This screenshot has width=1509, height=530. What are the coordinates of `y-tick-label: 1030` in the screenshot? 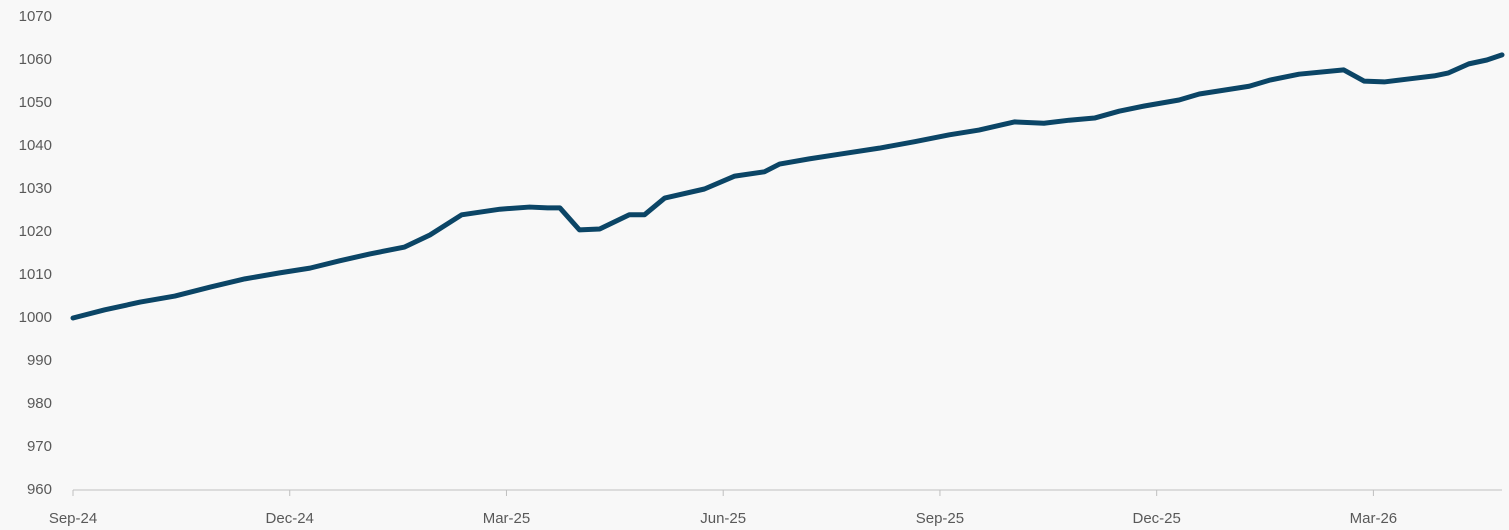 It's located at (35, 188).